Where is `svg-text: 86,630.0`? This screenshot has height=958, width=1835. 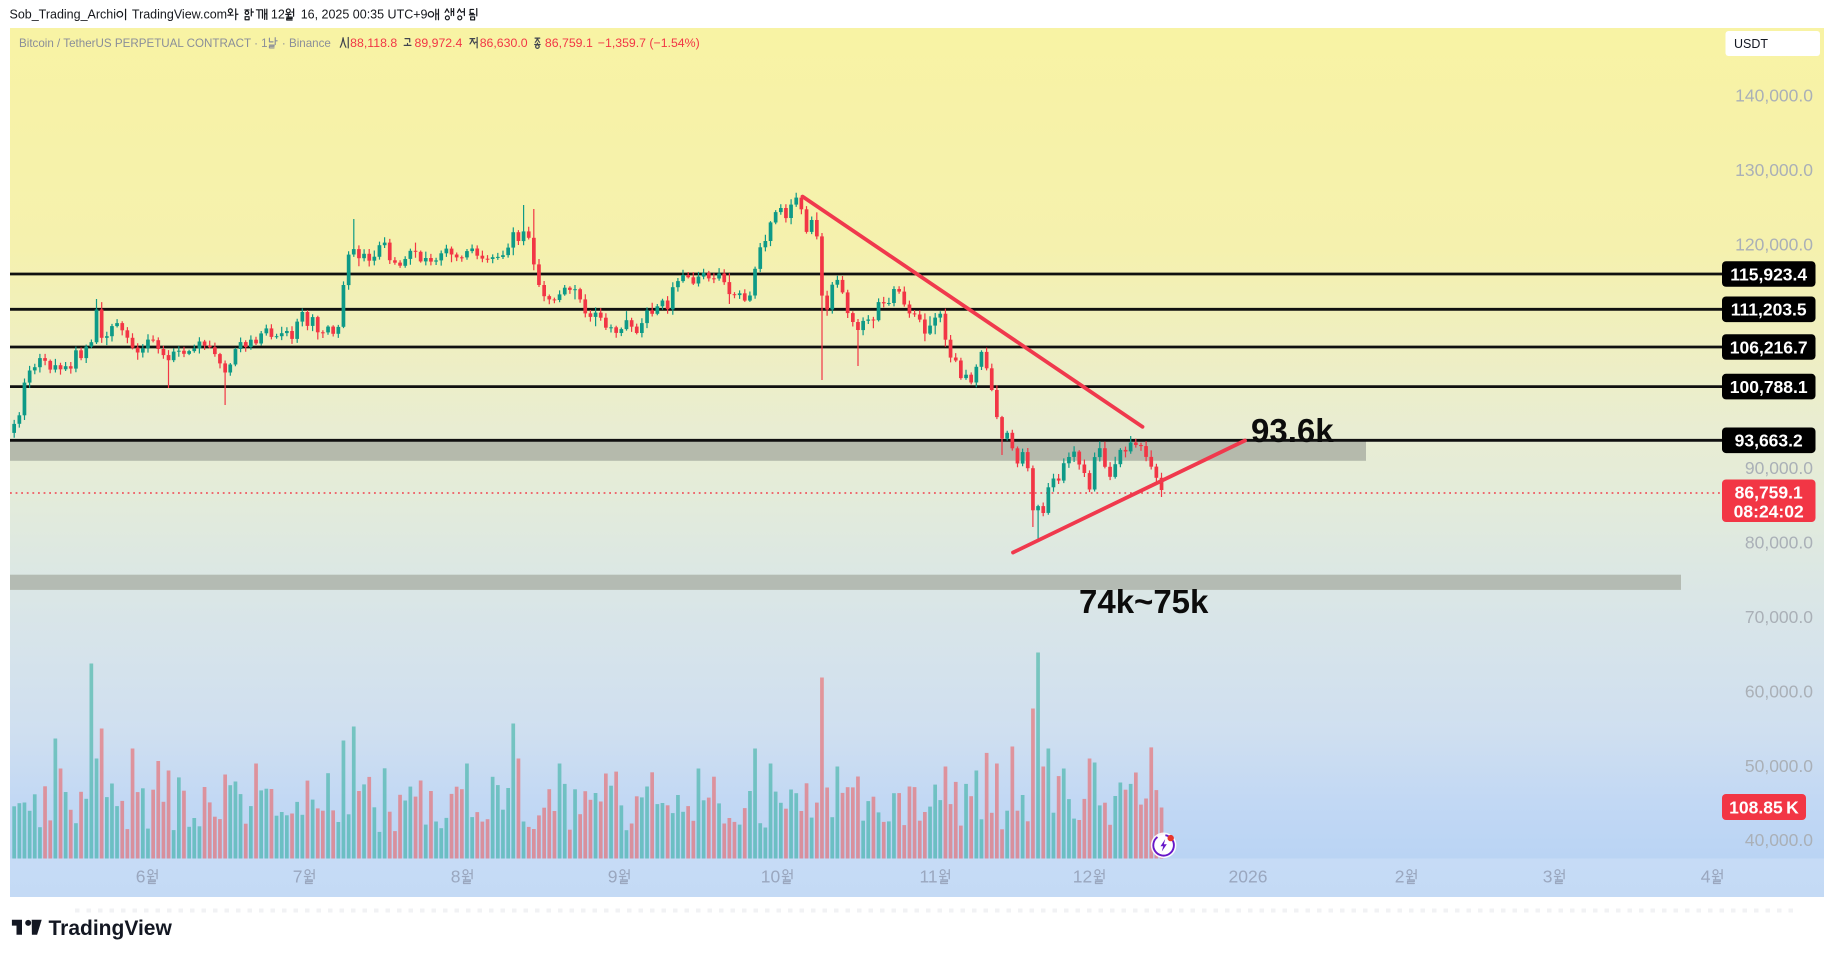 svg-text: 86,630.0 is located at coordinates (504, 43).